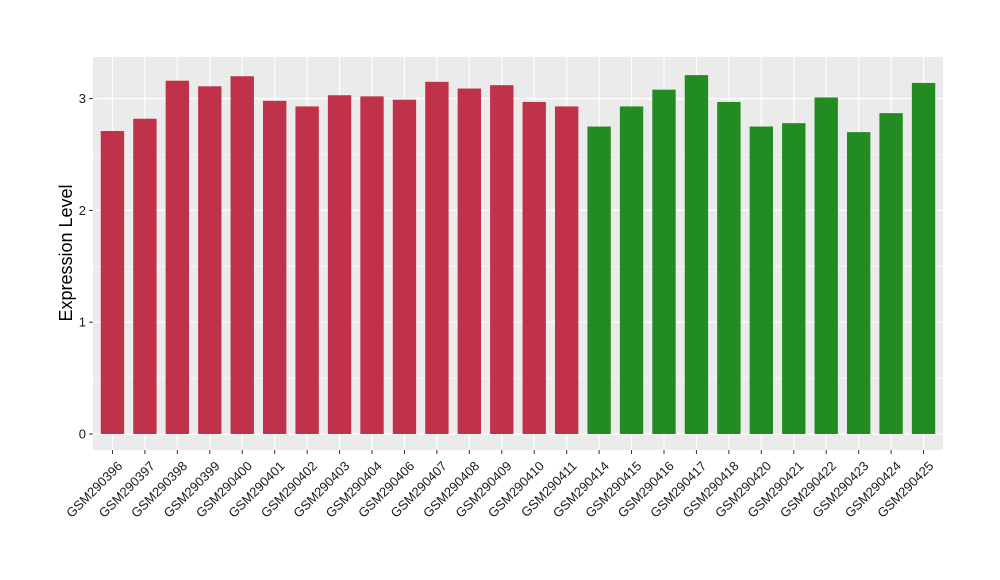  What do you see at coordinates (599, 280) in the screenshot?
I see `bar-GSM290414` at bounding box center [599, 280].